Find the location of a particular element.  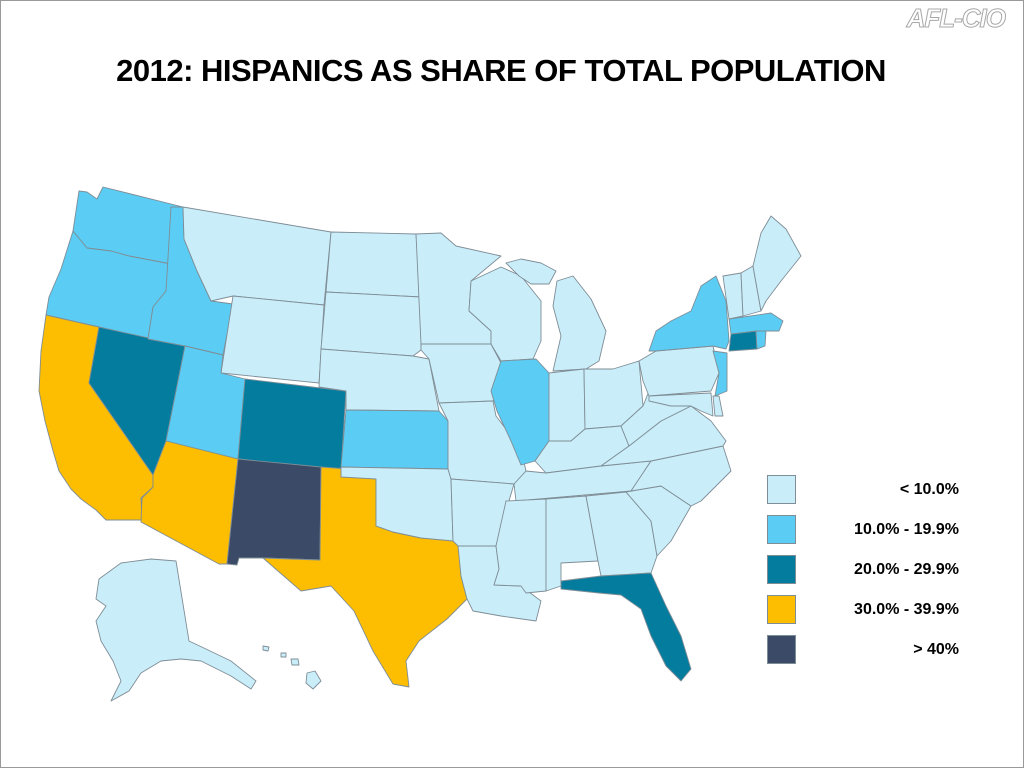

state-nd is located at coordinates (373, 264).